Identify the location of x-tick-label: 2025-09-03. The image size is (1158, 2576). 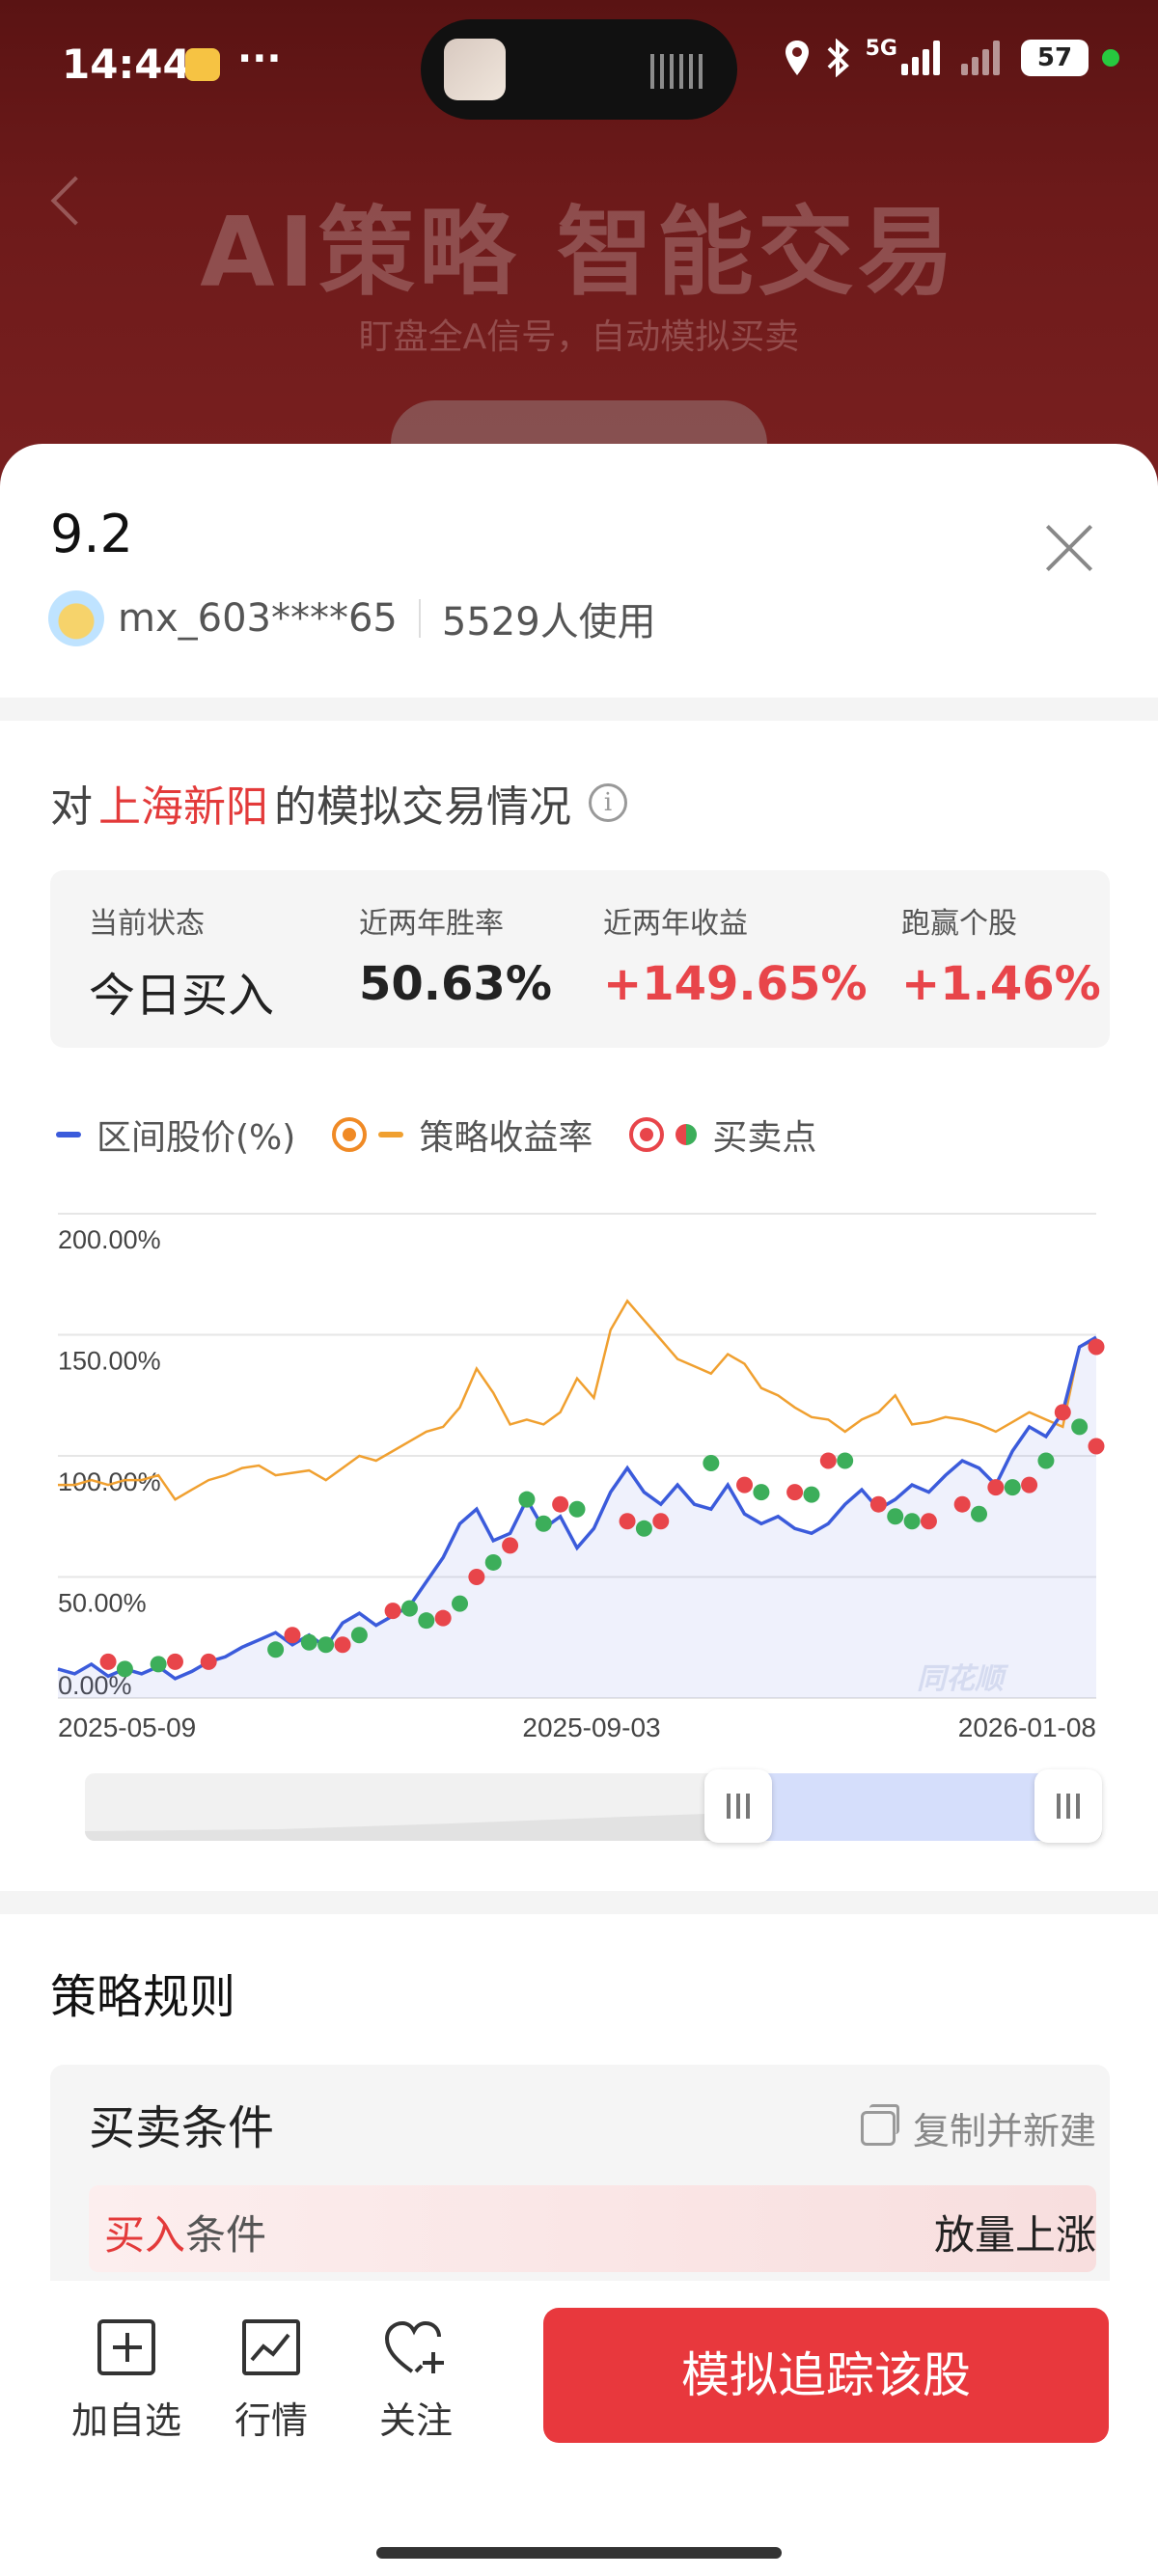
(591, 1728).